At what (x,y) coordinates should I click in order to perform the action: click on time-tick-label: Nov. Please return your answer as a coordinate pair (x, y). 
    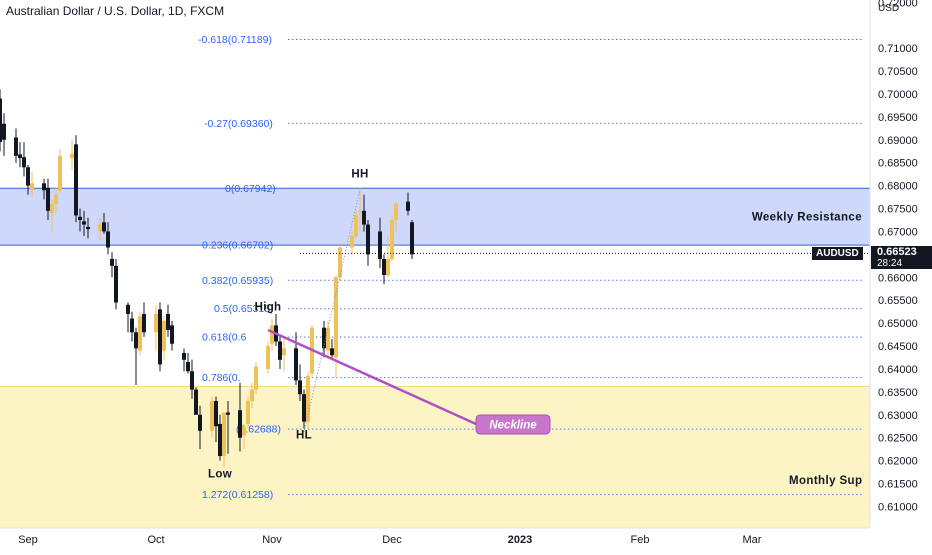
    Looking at the image, I should click on (272, 540).